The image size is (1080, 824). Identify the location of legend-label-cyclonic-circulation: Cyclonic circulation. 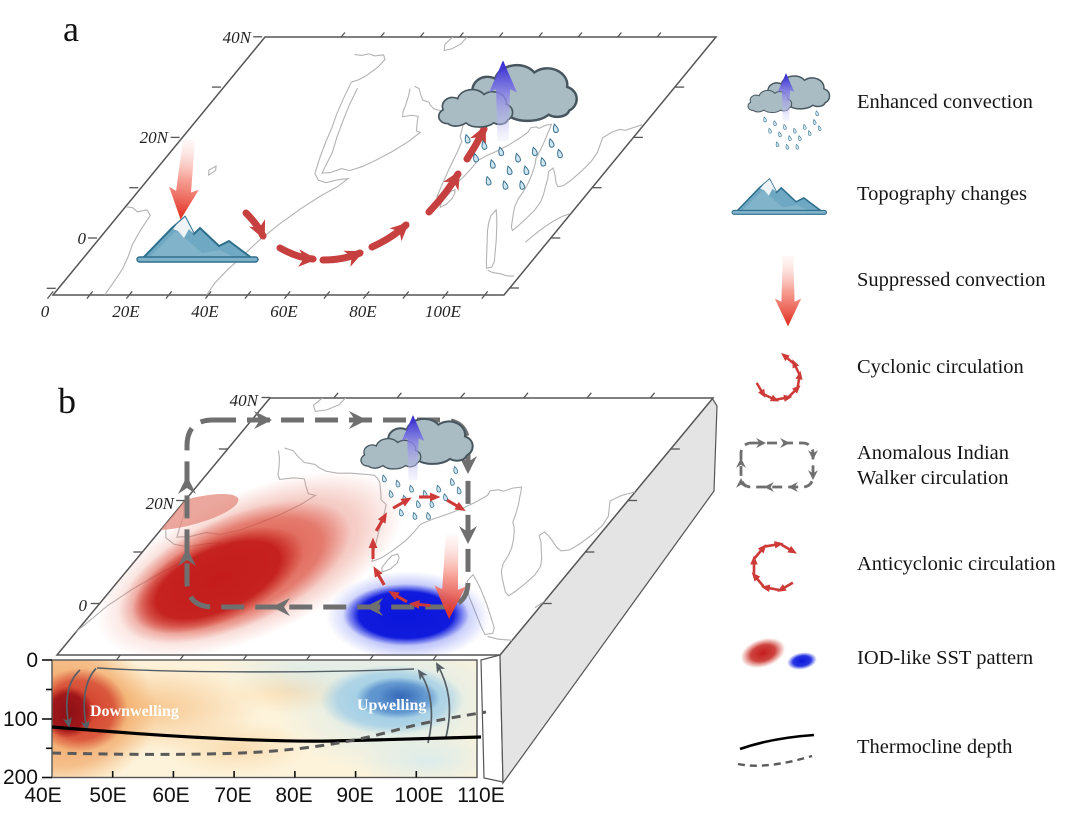
(940, 367).